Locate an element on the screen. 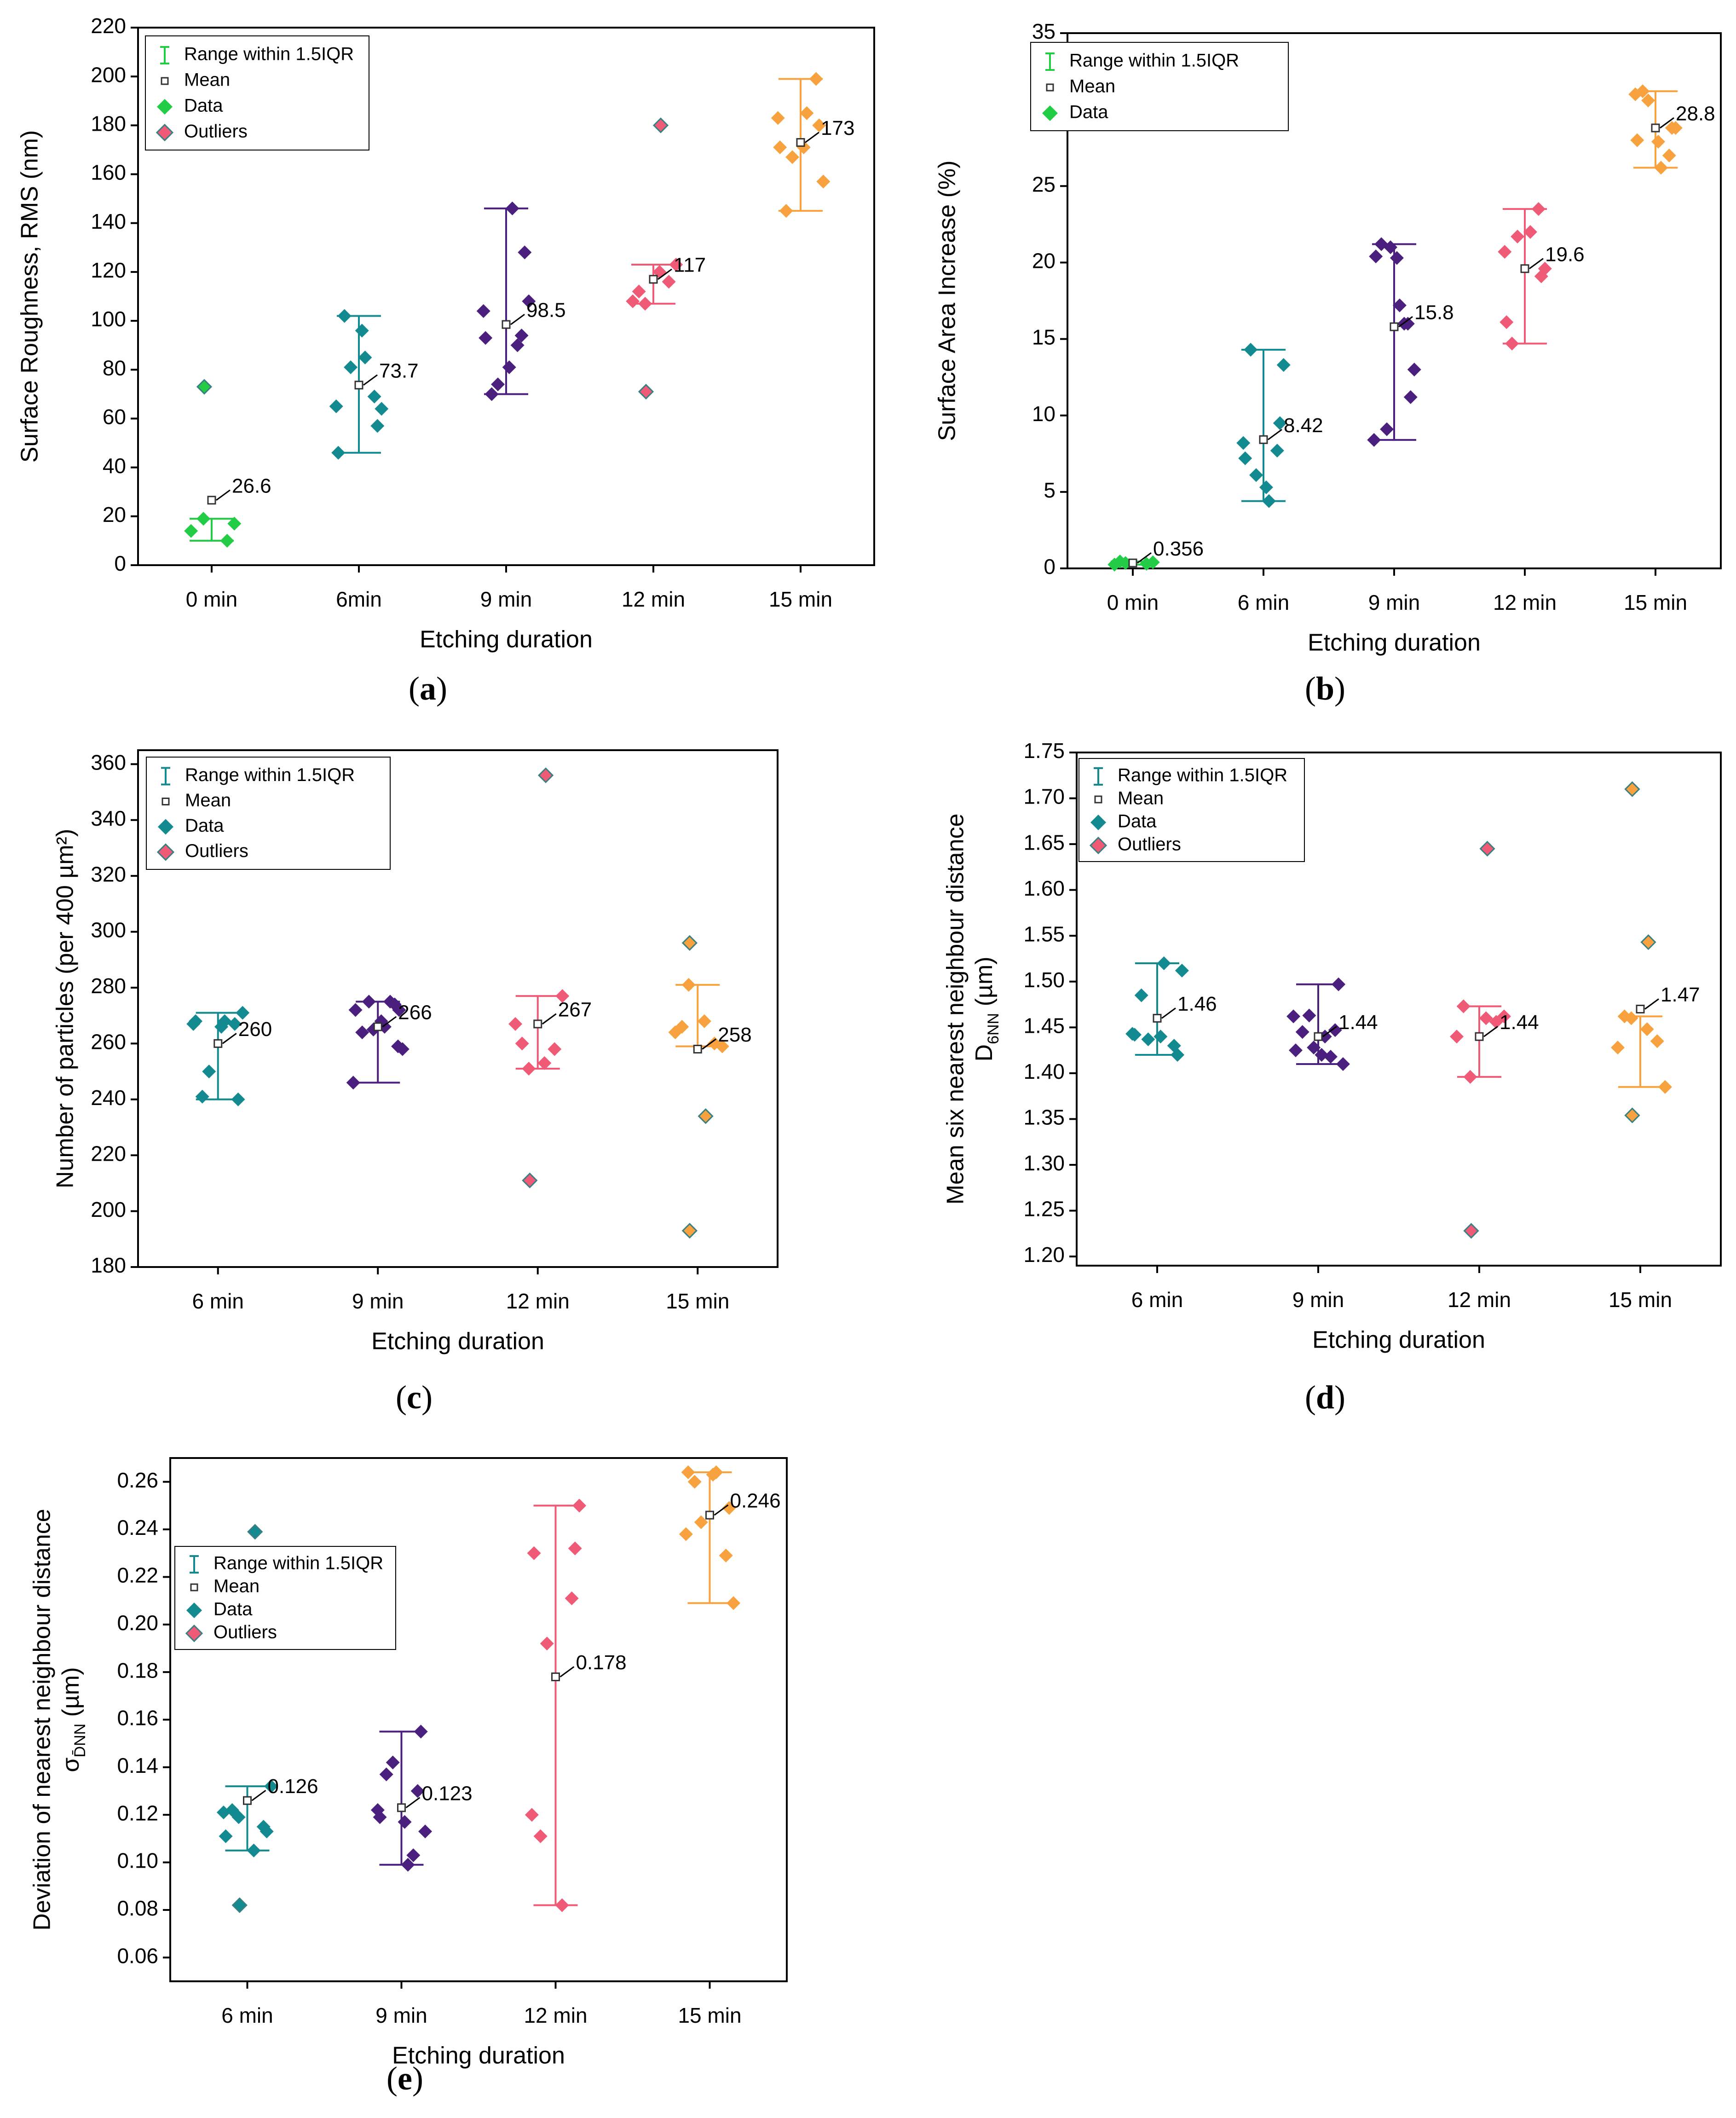 The image size is (1736, 2118). y-tick-label: 10 is located at coordinates (1043, 414).